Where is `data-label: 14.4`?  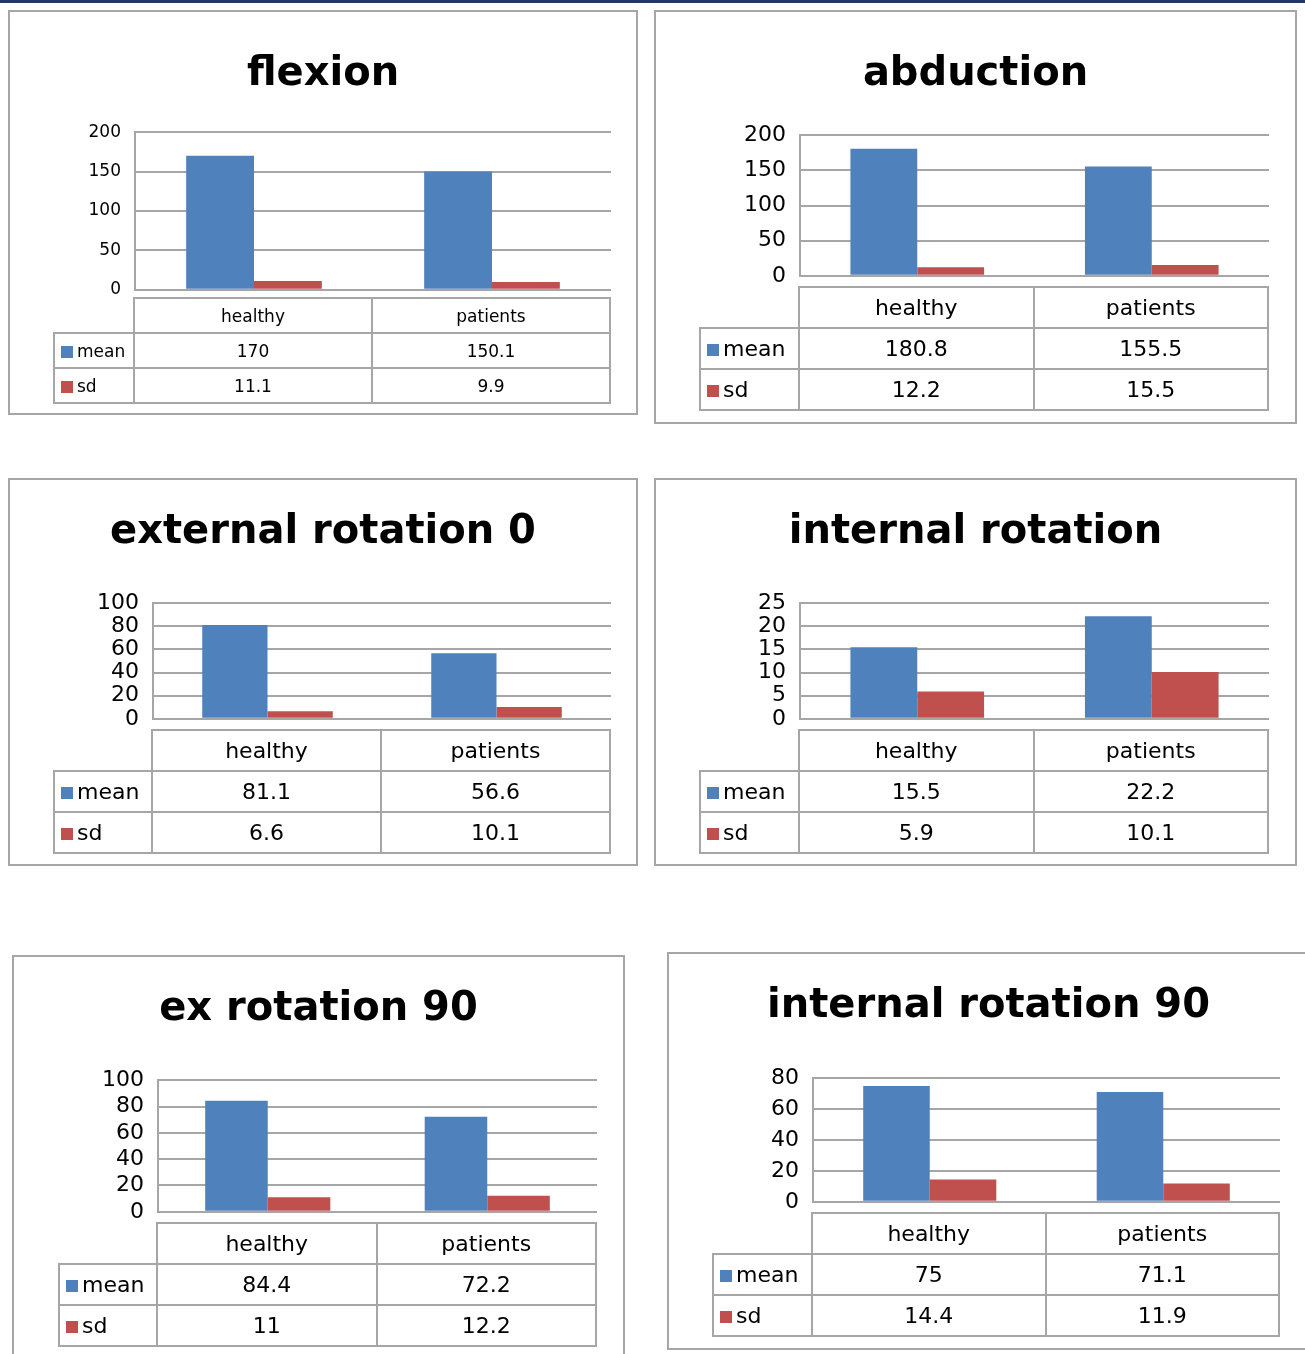
data-label: 14.4 is located at coordinates (929, 1315).